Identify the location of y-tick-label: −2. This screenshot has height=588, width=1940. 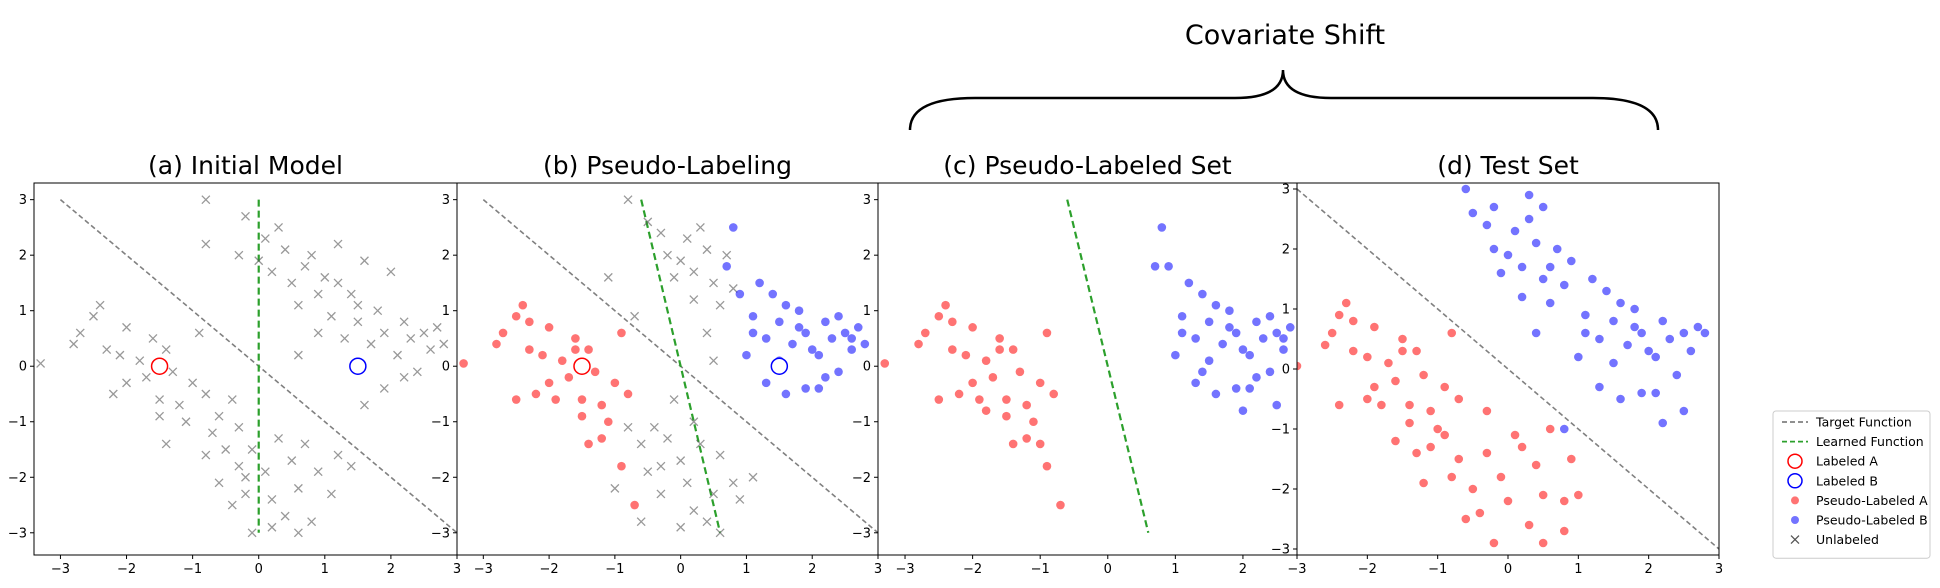
(17, 478).